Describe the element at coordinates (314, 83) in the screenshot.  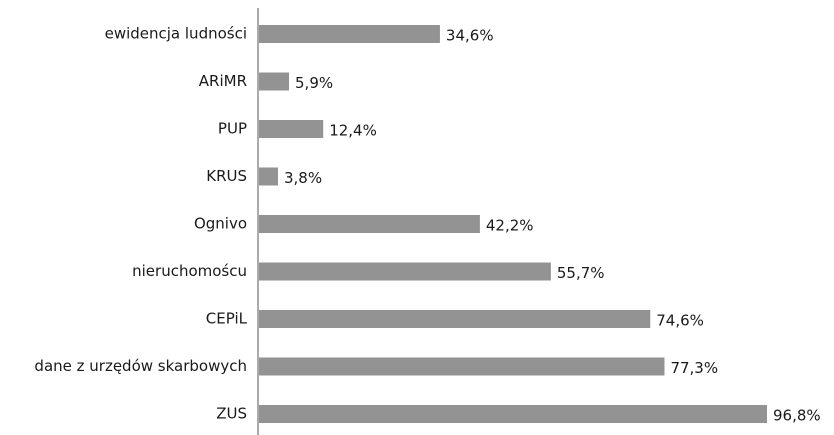
I see `value-label: 5,9%` at that location.